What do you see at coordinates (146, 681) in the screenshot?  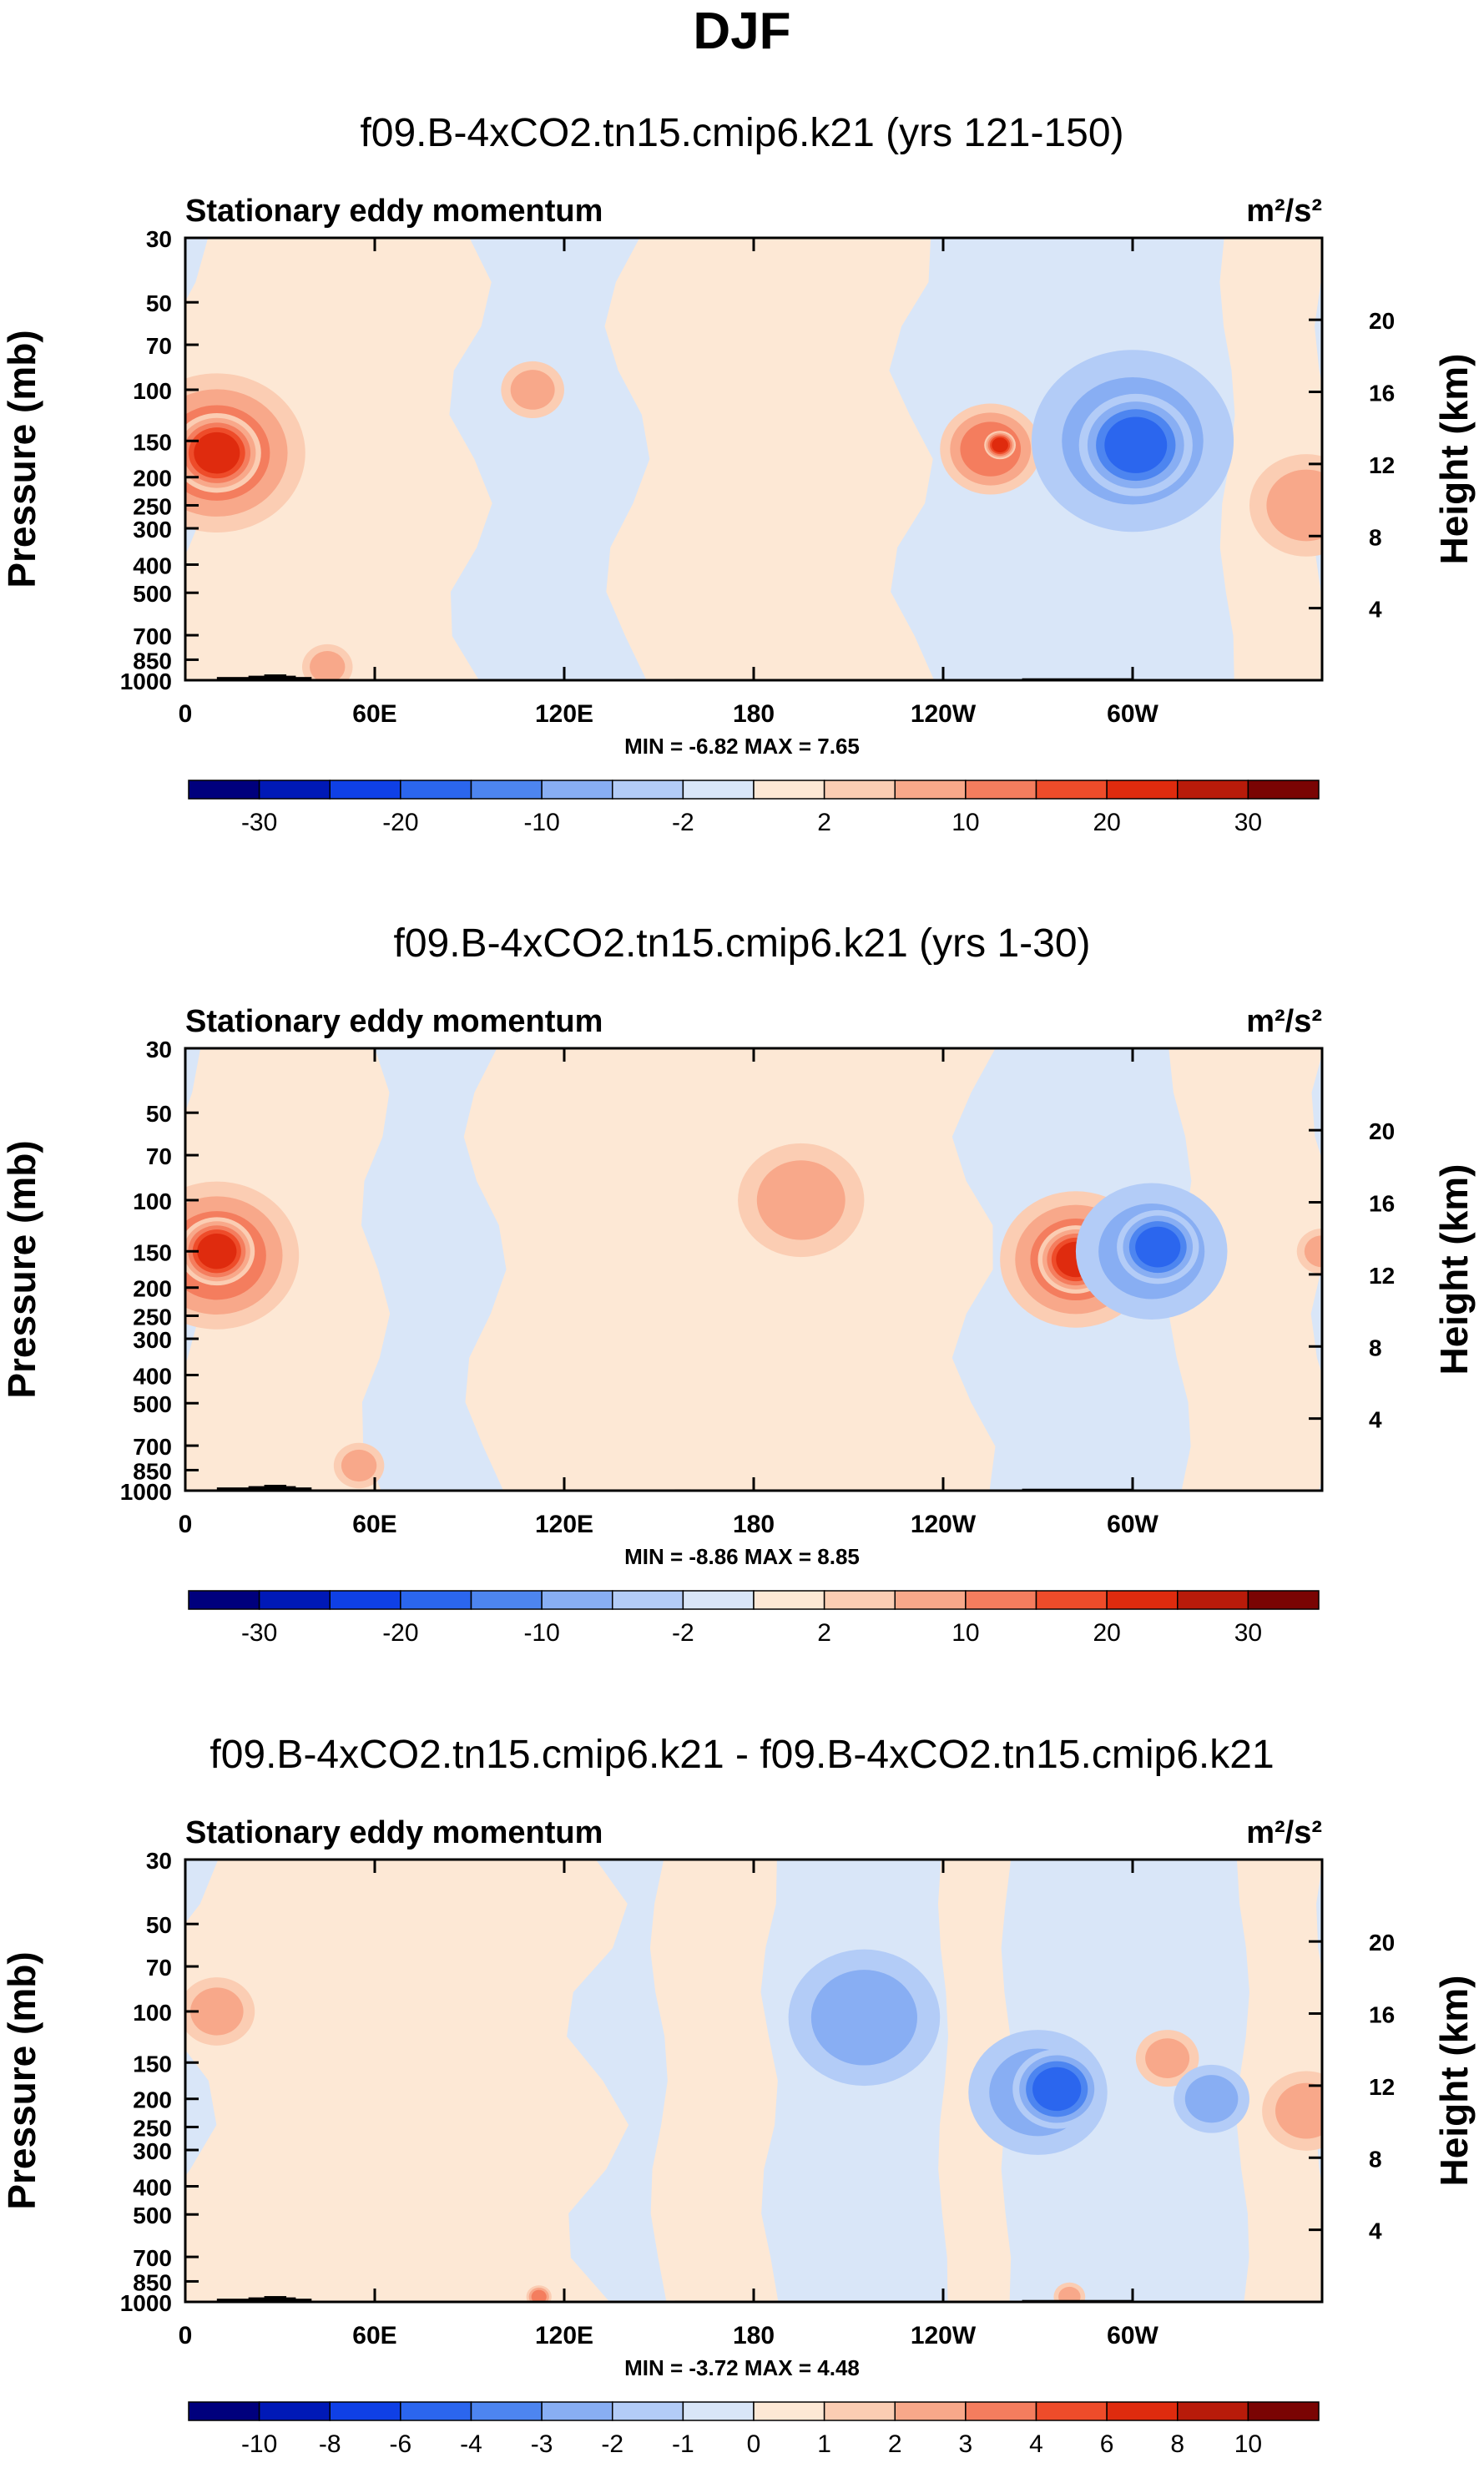 I see `y-tick-label: 1000` at bounding box center [146, 681].